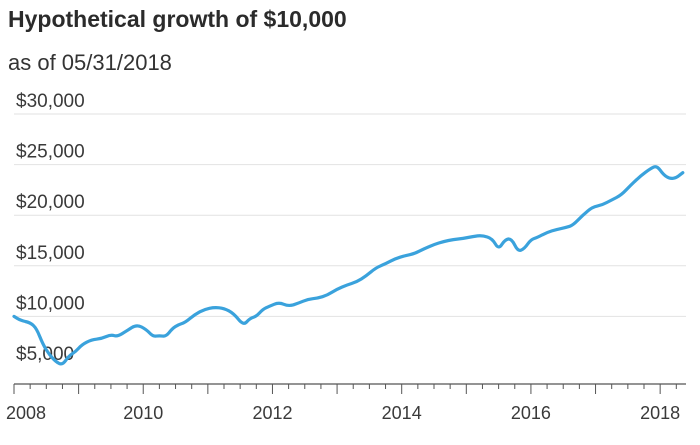  Describe the element at coordinates (346, 403) in the screenshot. I see `x-axis: 2008 2010 2012 2014 2016 2018` at that location.